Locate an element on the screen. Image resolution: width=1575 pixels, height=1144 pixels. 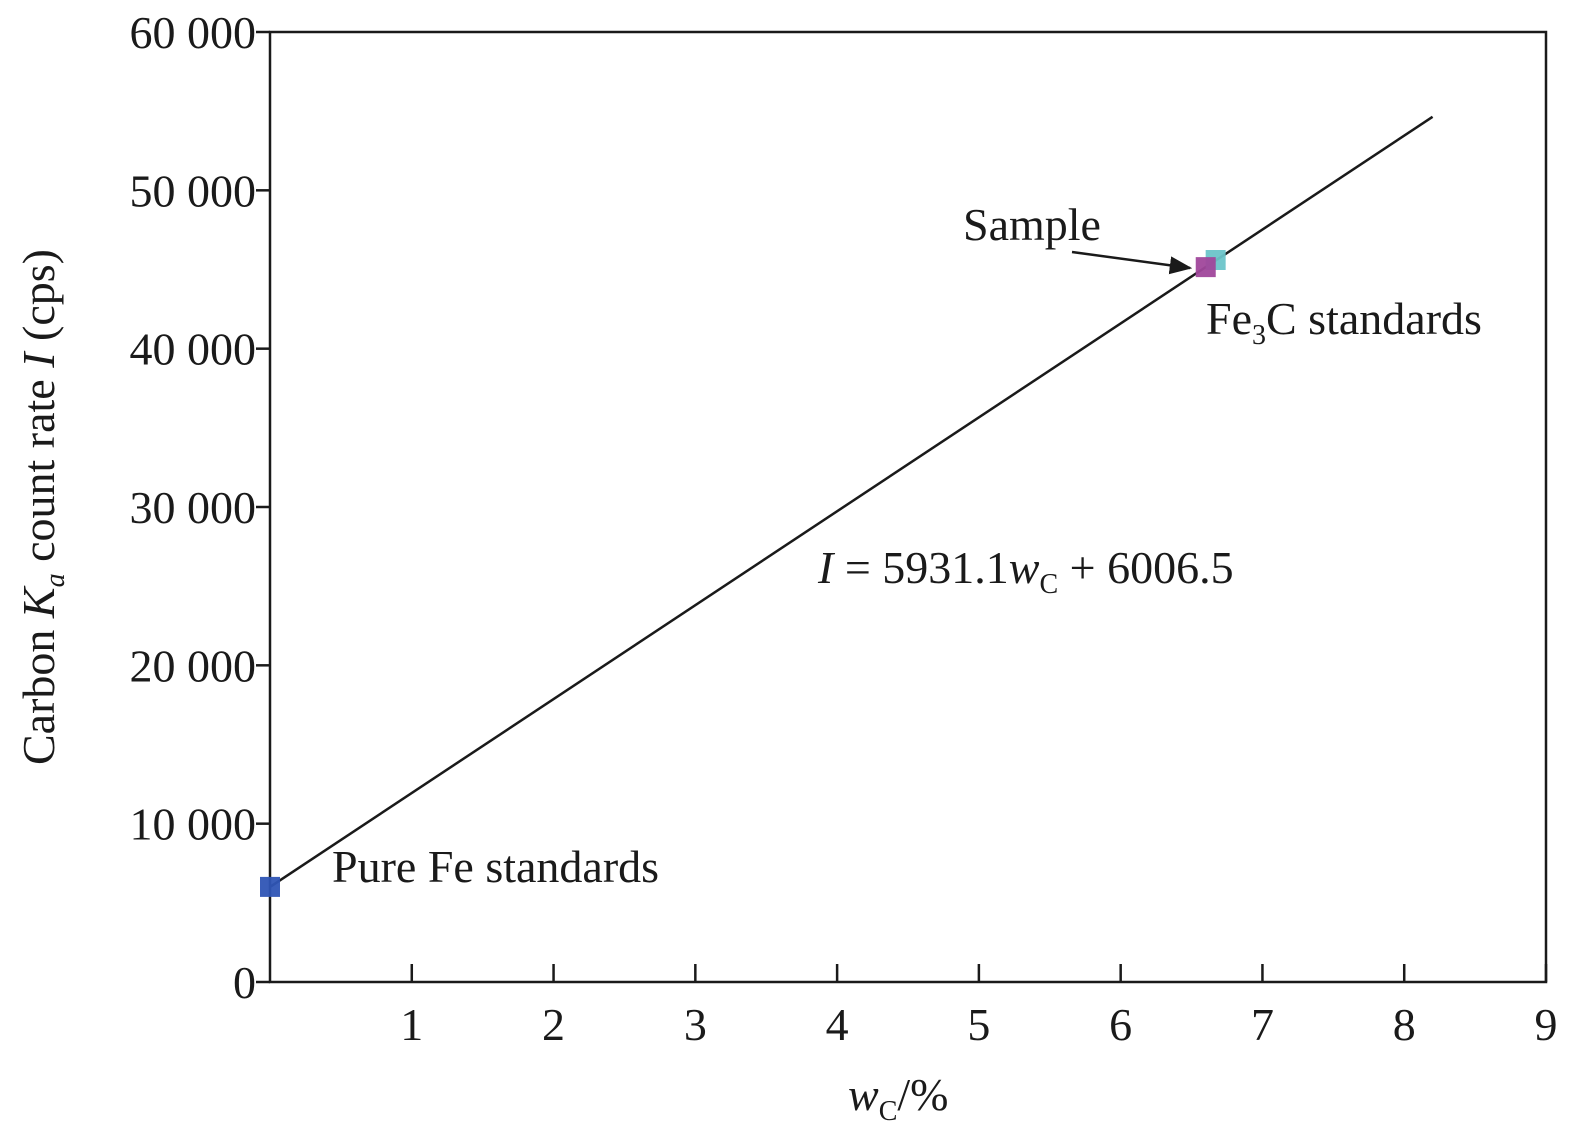
equation-lhs: I is located at coordinates (826, 567).